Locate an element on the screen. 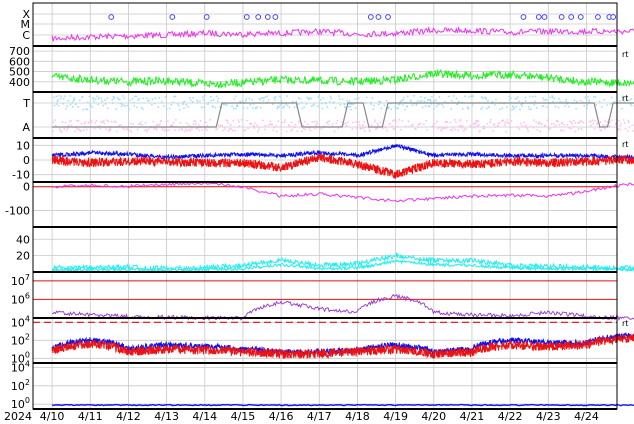 The image size is (634, 424). x-tick-label: 4/22 is located at coordinates (510, 416).